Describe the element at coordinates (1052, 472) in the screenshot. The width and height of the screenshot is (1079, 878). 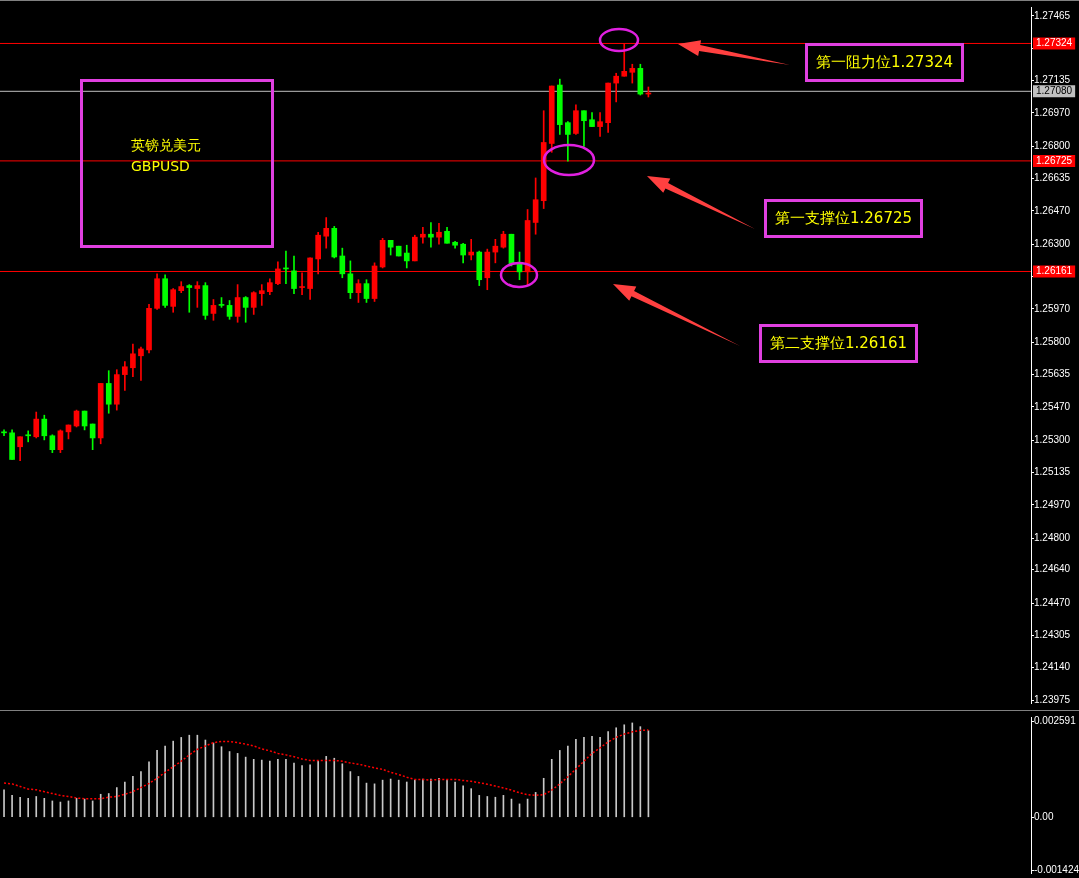
I see `y-tick-label: 1.25135` at that location.